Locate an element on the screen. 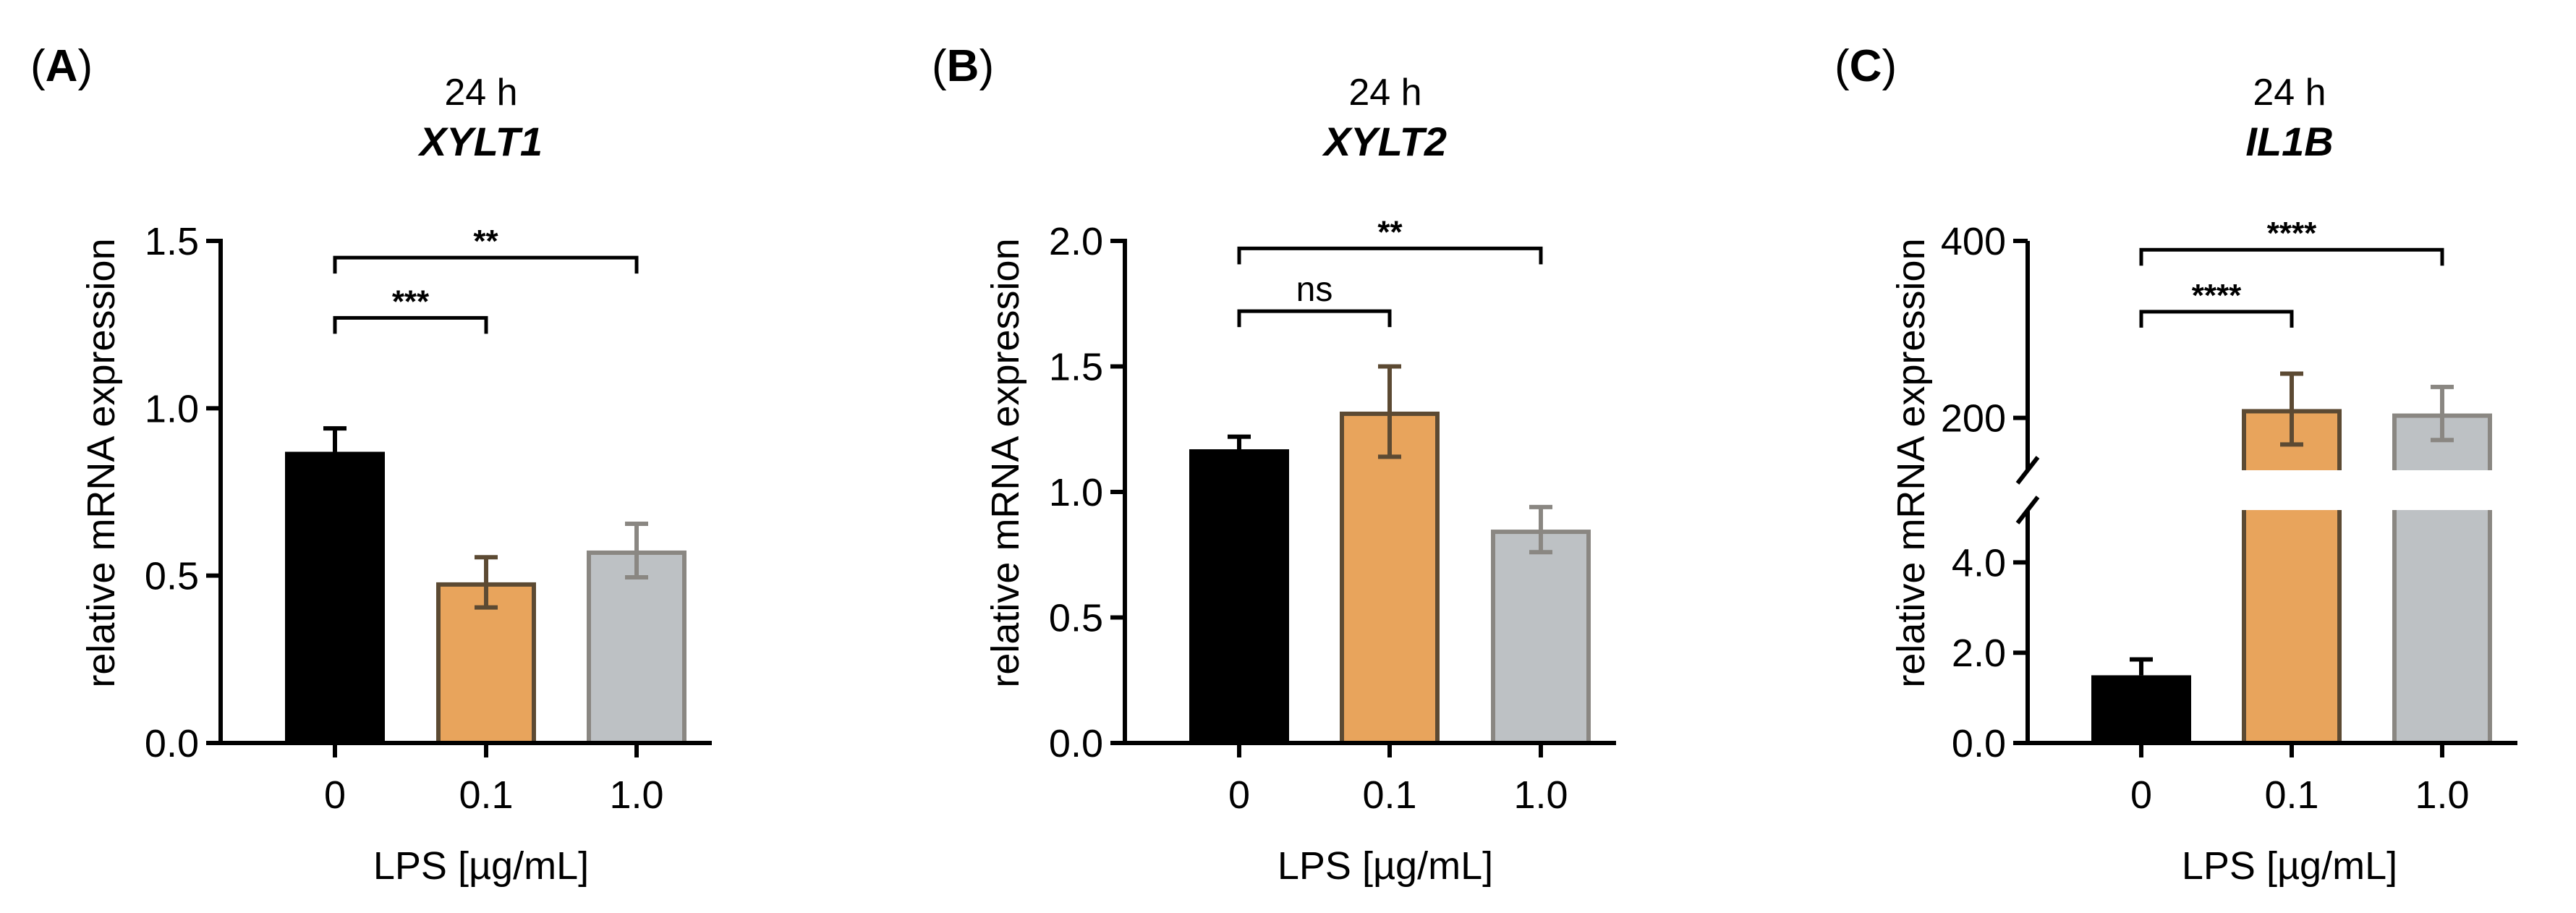 The width and height of the screenshot is (2576, 913). chart-title-a: XYLT1 is located at coordinates (480, 141).